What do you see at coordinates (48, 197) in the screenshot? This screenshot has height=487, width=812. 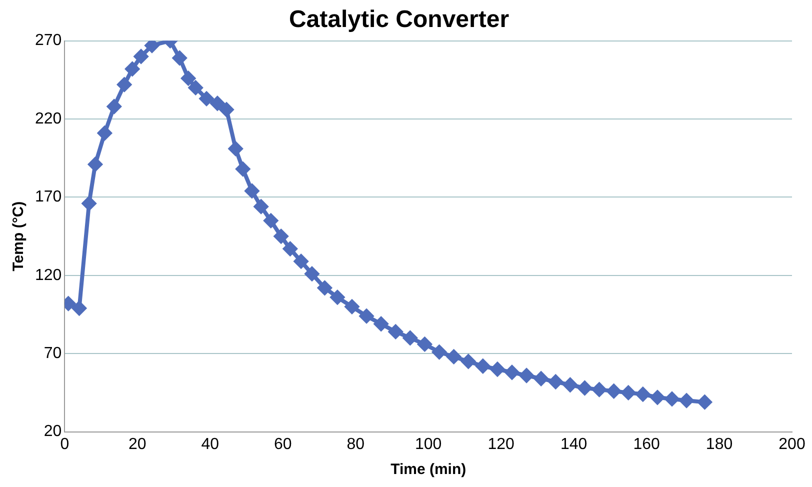 I see `y-tick-label: 170` at bounding box center [48, 197].